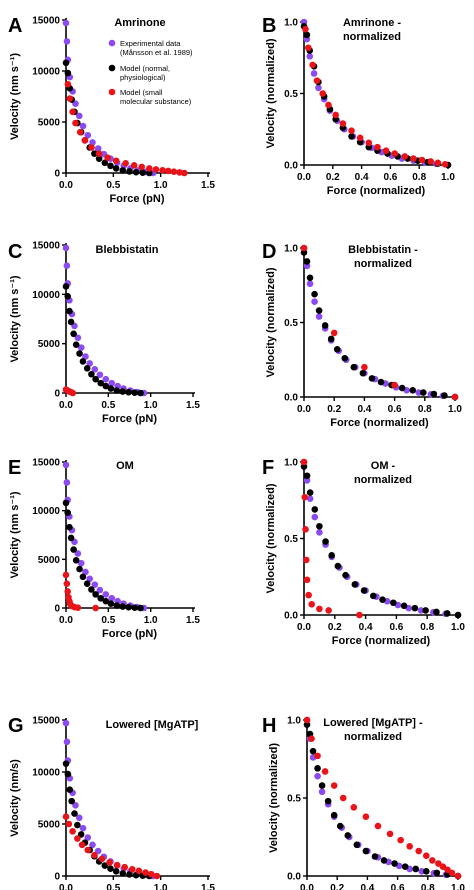  What do you see at coordinates (46, 295) in the screenshot?
I see `y-tick-label: 10000` at bounding box center [46, 295].